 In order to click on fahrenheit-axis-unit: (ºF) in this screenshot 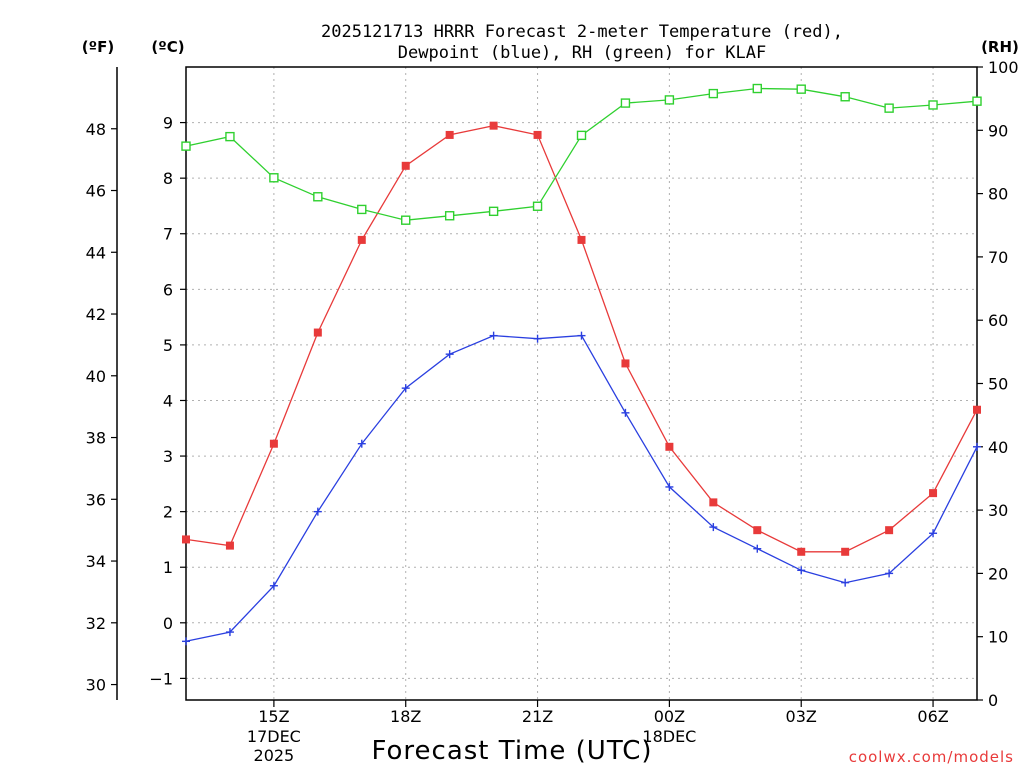, I will do `click(98, 47)`.